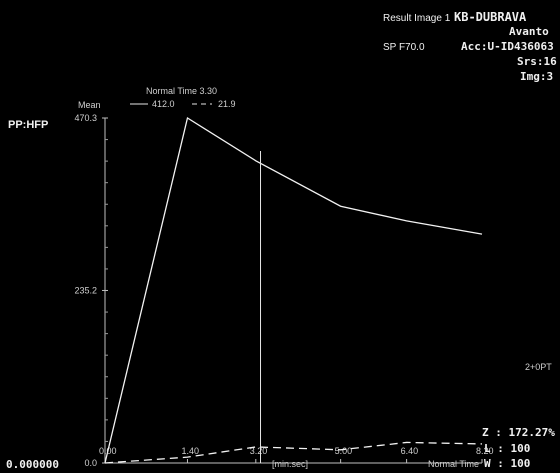 The image size is (560, 473). I want to click on x-tick-label: 6.40, so click(410, 451).